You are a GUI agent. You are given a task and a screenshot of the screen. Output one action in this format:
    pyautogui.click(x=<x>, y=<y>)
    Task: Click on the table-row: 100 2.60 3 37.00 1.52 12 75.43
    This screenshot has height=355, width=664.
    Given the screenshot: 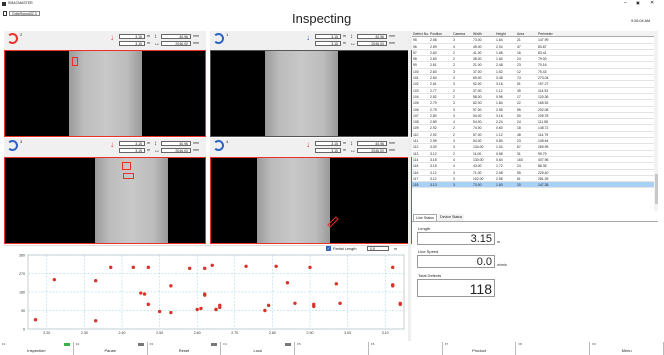 What is the action you would take?
    pyautogui.click(x=533, y=72)
    